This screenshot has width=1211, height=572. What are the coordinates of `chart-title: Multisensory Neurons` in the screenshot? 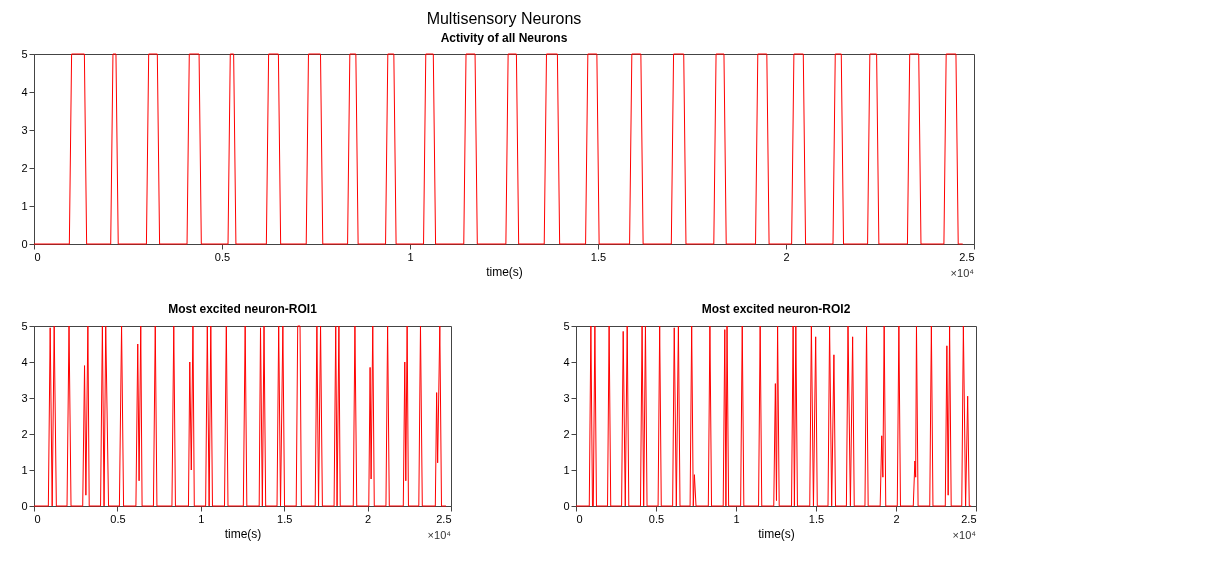 It's located at (504, 18).